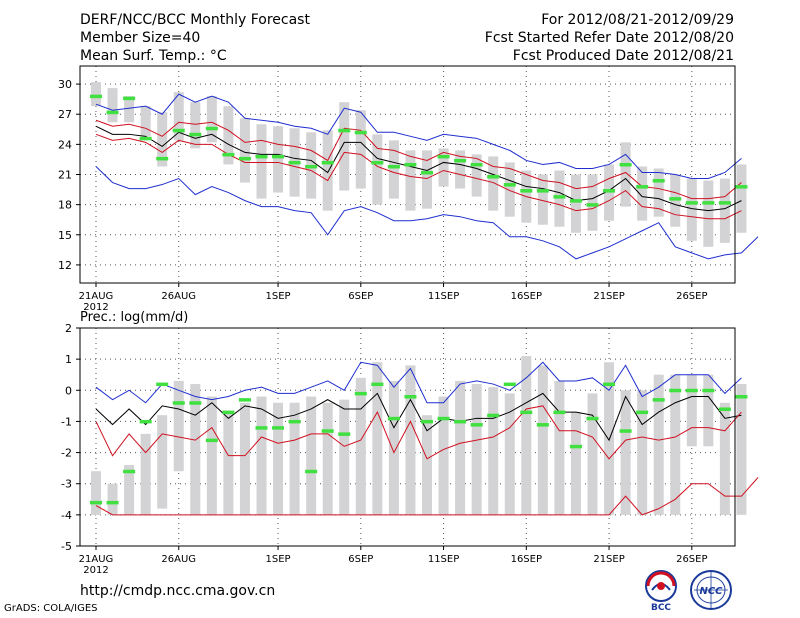 Image resolution: width=800 pixels, height=618 pixels. What do you see at coordinates (360, 296) in the screenshot?
I see `x-tick-label: 6SEP` at bounding box center [360, 296].